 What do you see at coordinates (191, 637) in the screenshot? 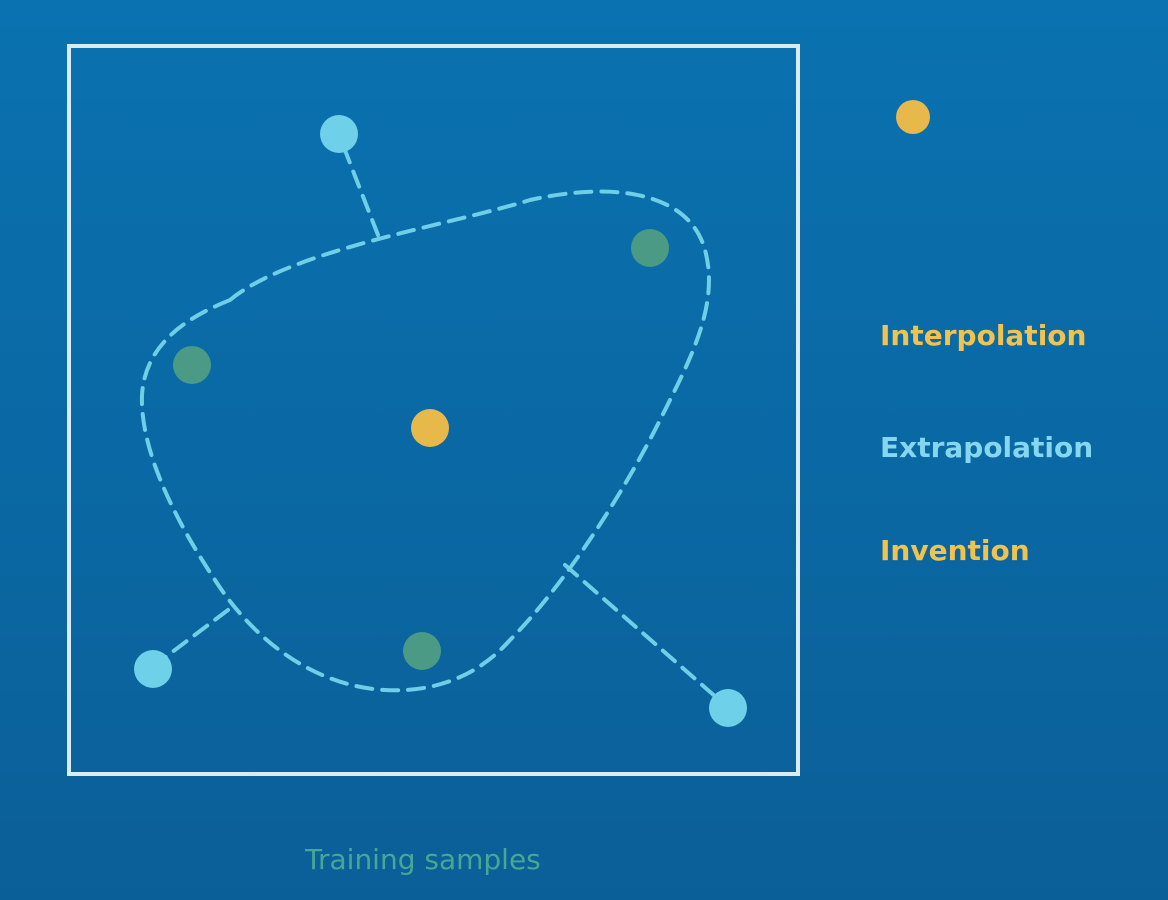
I see `extrapolation-link-bottom-left` at bounding box center [191, 637].